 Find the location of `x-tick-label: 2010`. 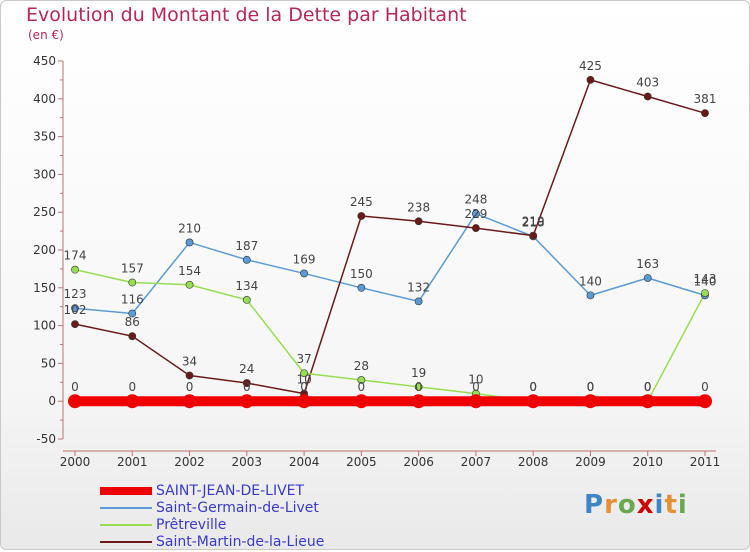

x-tick-label: 2010 is located at coordinates (647, 462).